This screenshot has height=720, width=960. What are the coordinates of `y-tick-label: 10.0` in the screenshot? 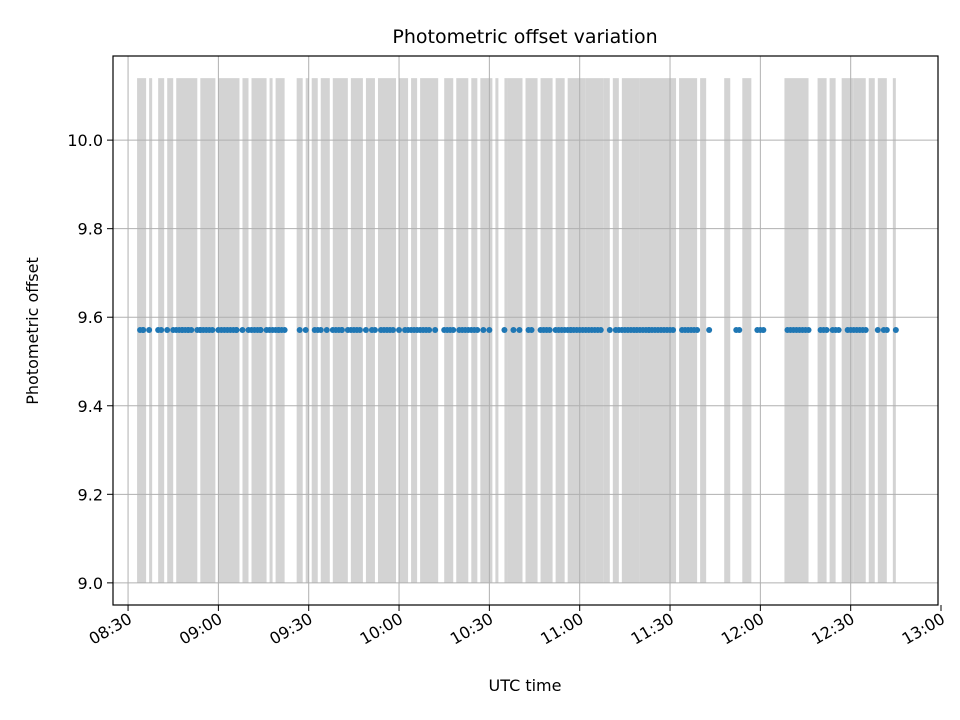 It's located at (85, 140).